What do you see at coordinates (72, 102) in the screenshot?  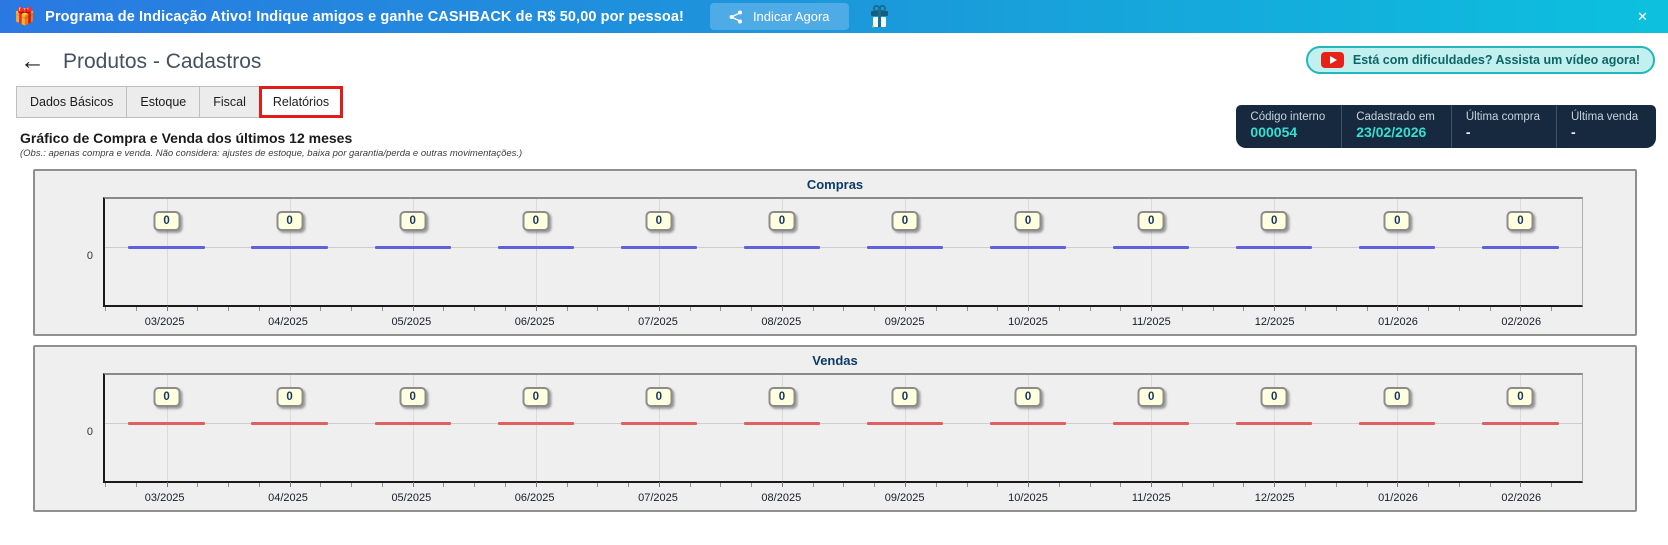 I see `tab-dados-basicos: Dados Básicos` at bounding box center [72, 102].